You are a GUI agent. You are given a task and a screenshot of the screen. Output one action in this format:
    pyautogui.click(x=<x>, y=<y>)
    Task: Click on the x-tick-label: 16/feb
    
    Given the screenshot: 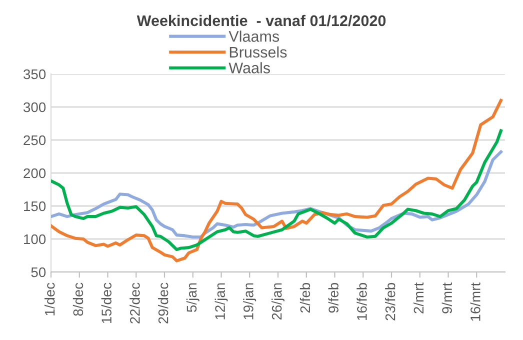 What is the action you would take?
    pyautogui.click(x=361, y=301)
    